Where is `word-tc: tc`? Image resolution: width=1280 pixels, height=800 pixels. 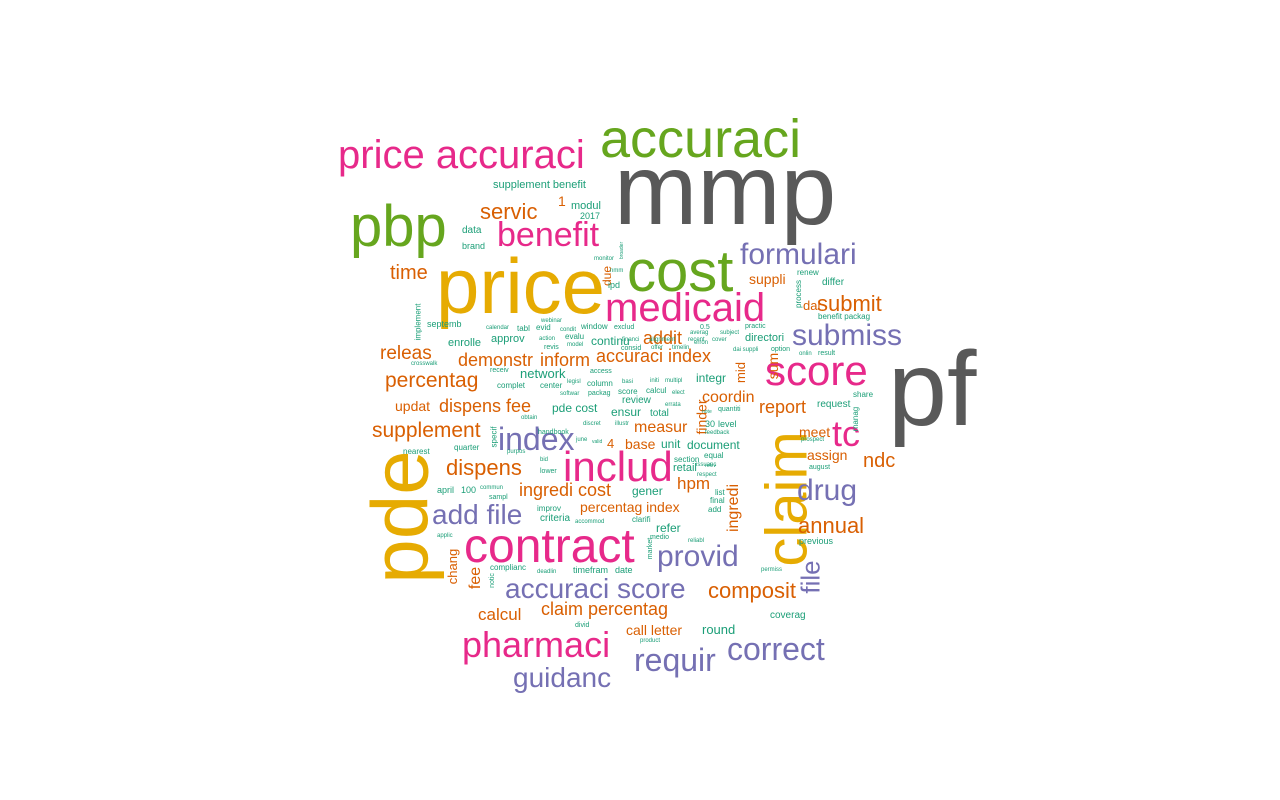 word-tc: tc is located at coordinates (846, 433).